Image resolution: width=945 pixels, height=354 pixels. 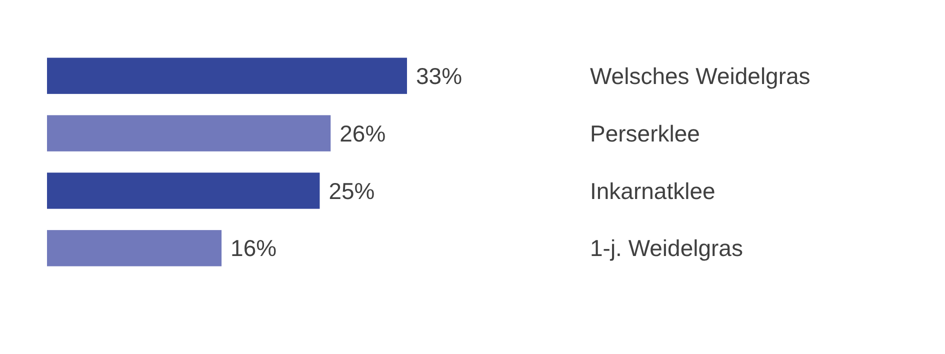 I want to click on y-tick-label: Inkarnatklee, so click(x=653, y=191).